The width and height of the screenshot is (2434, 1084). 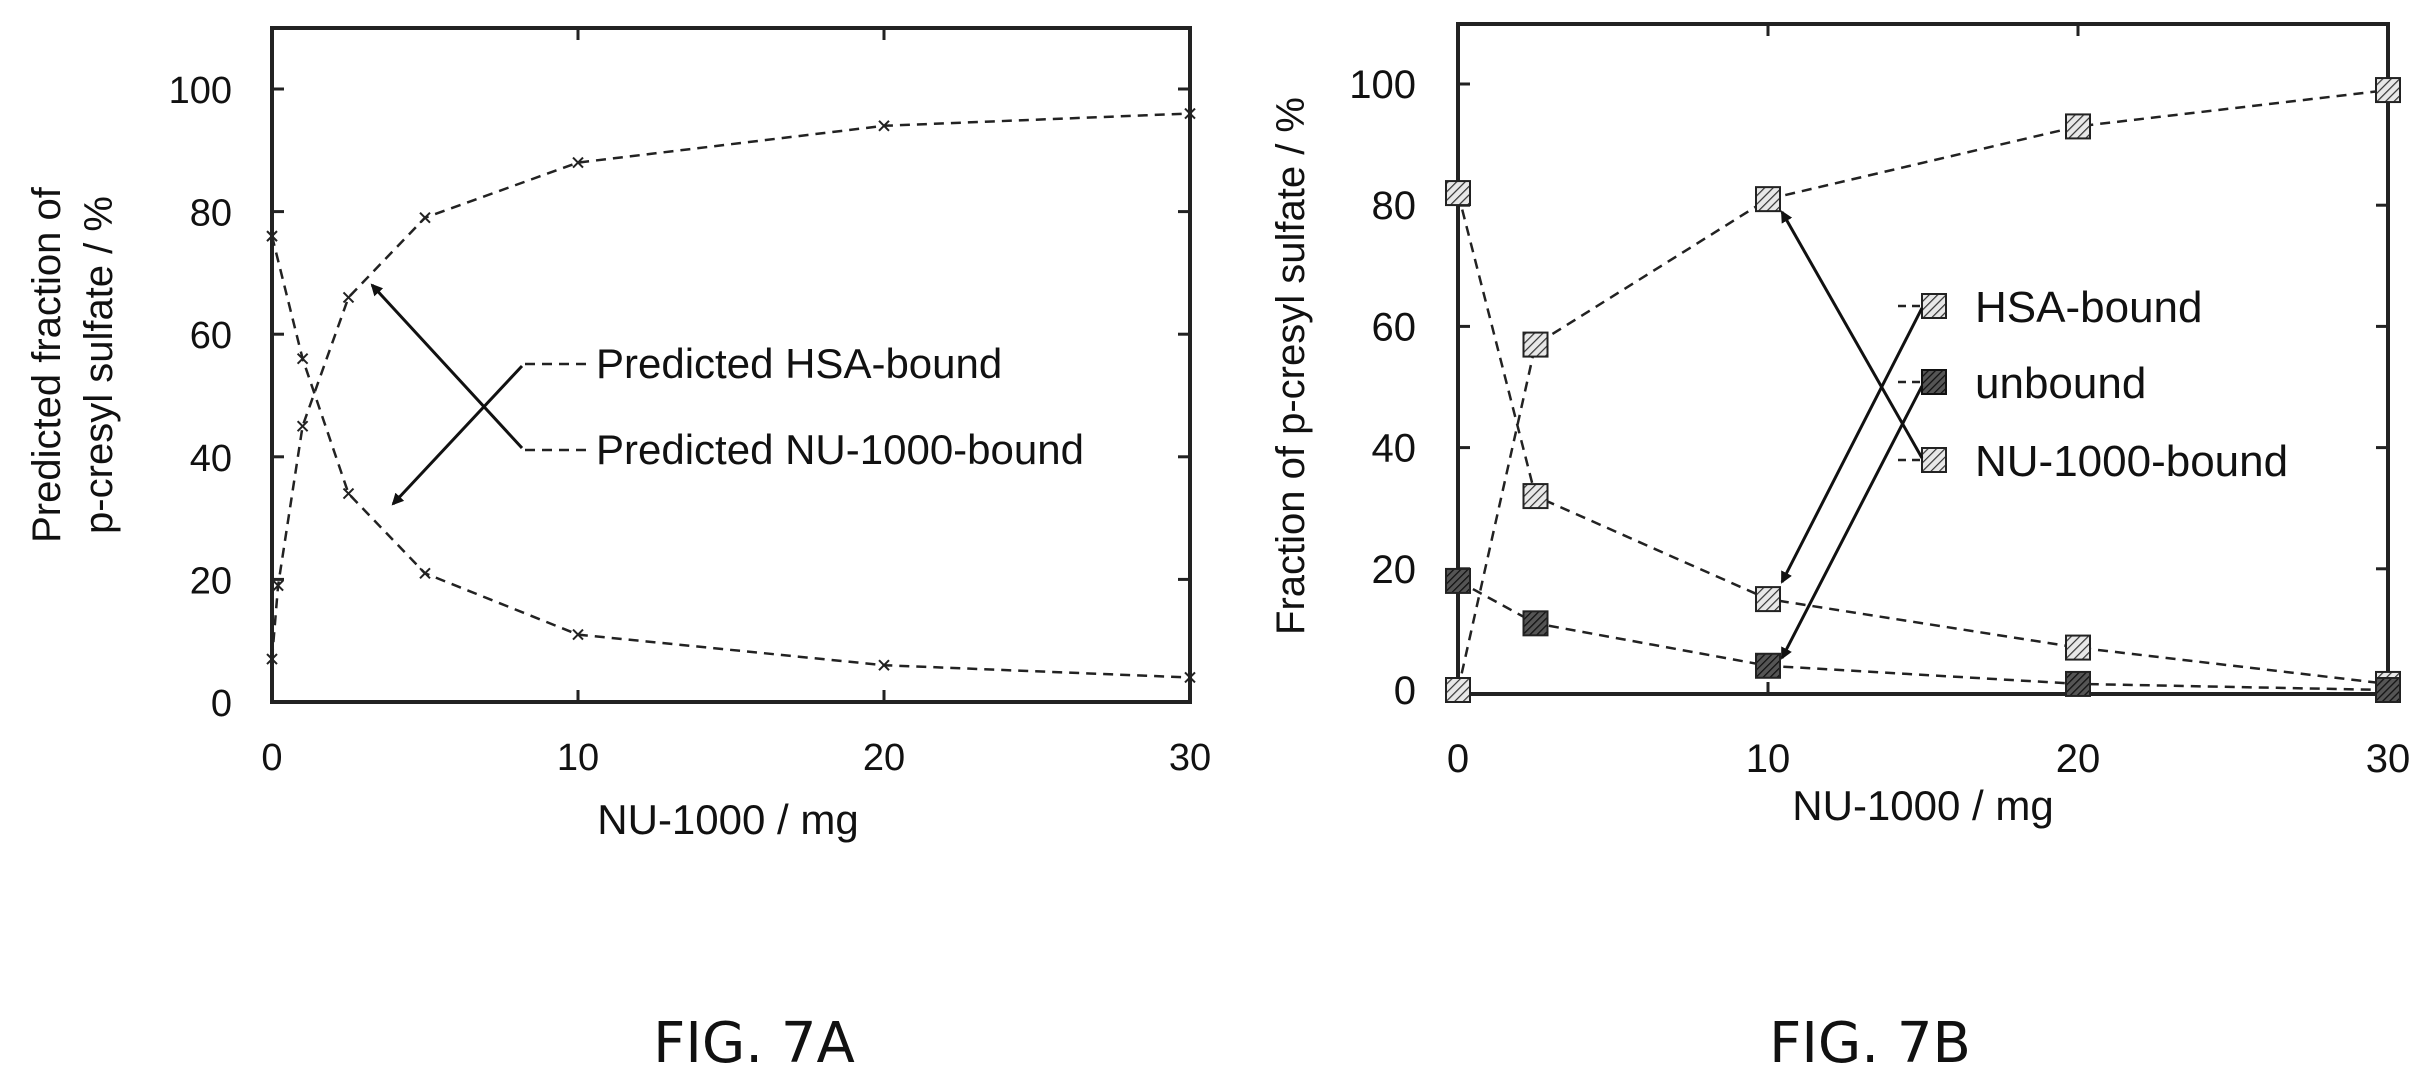 What do you see at coordinates (1852, 522) in the screenshot?
I see `pointer-arrow-unbound` at bounding box center [1852, 522].